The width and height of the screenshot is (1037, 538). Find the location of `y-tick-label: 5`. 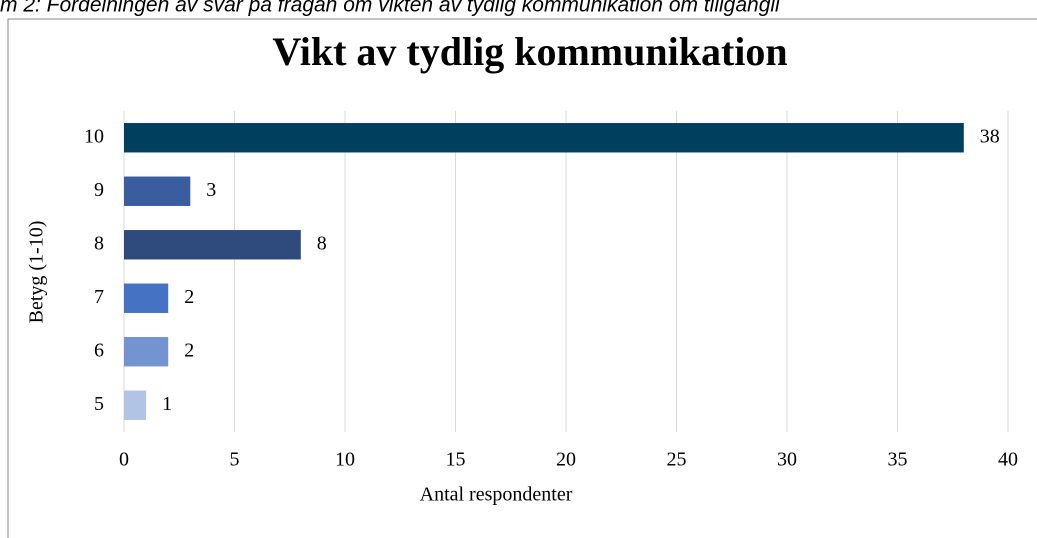

y-tick-label: 5 is located at coordinates (99, 404).